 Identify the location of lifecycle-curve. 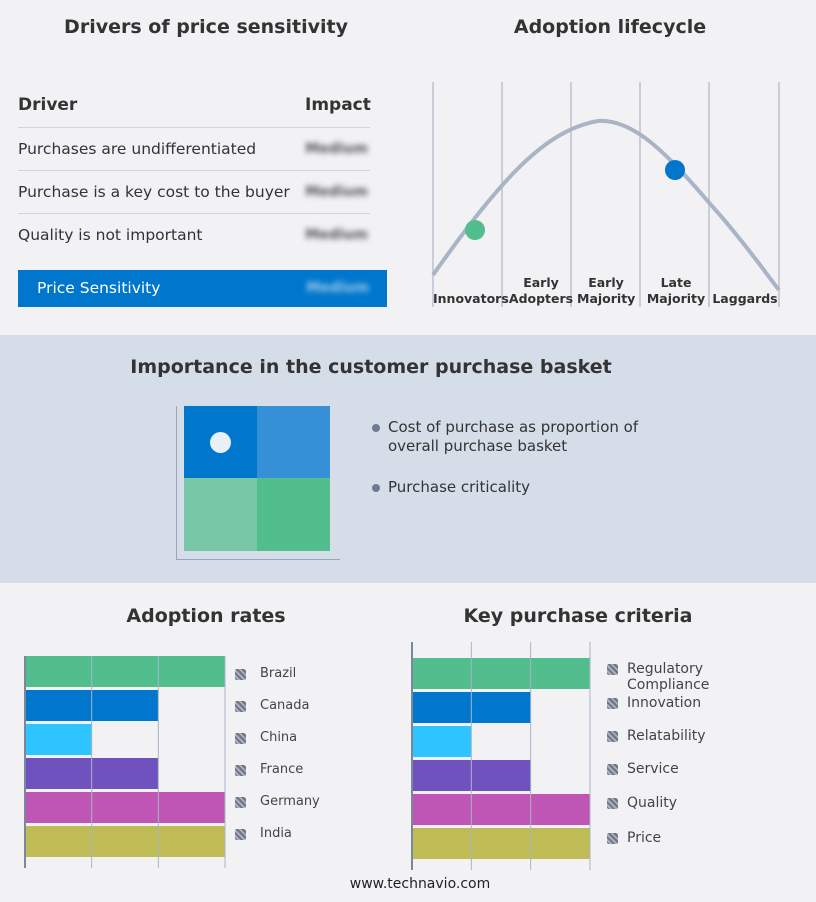
(606, 205).